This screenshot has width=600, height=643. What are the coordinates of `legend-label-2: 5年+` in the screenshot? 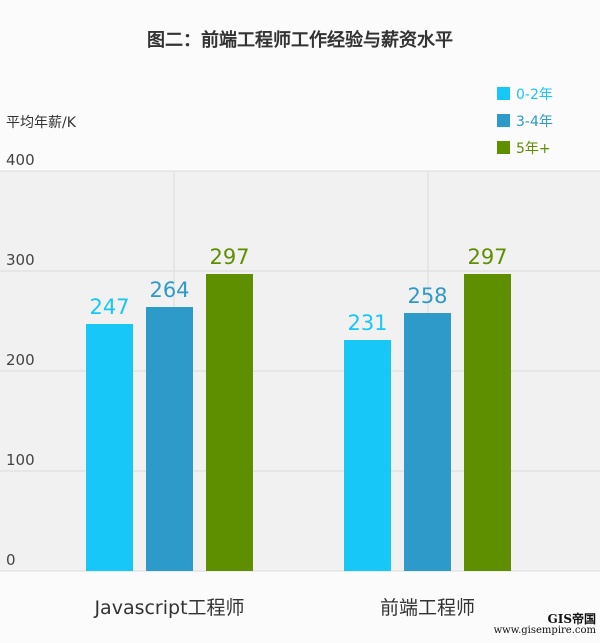 It's located at (533, 148).